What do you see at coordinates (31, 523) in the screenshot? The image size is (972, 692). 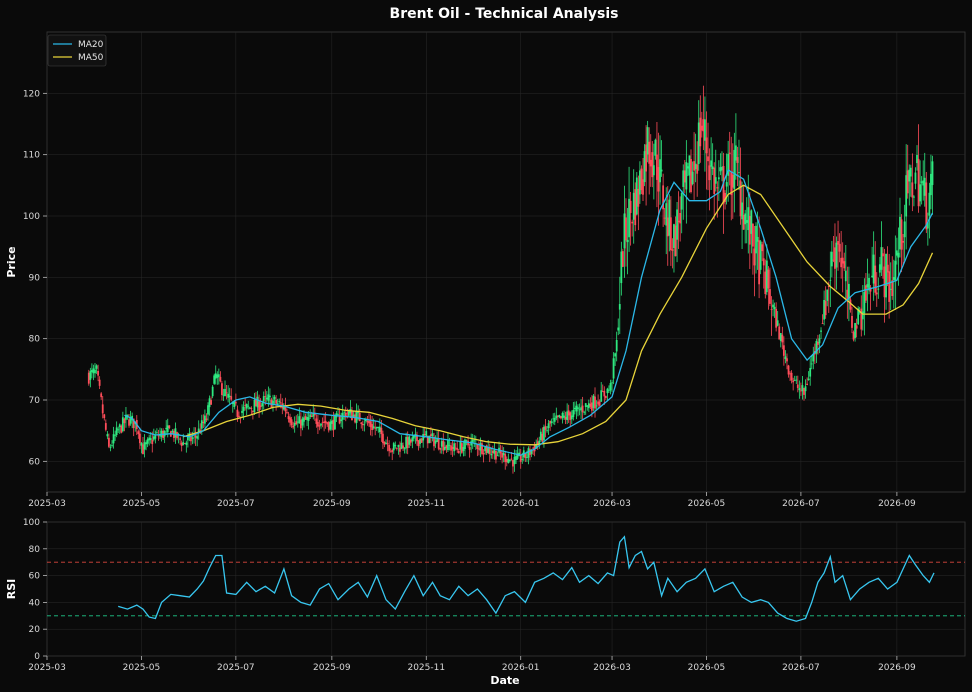 I see `rsi-y-tick-label: 100` at bounding box center [31, 523].